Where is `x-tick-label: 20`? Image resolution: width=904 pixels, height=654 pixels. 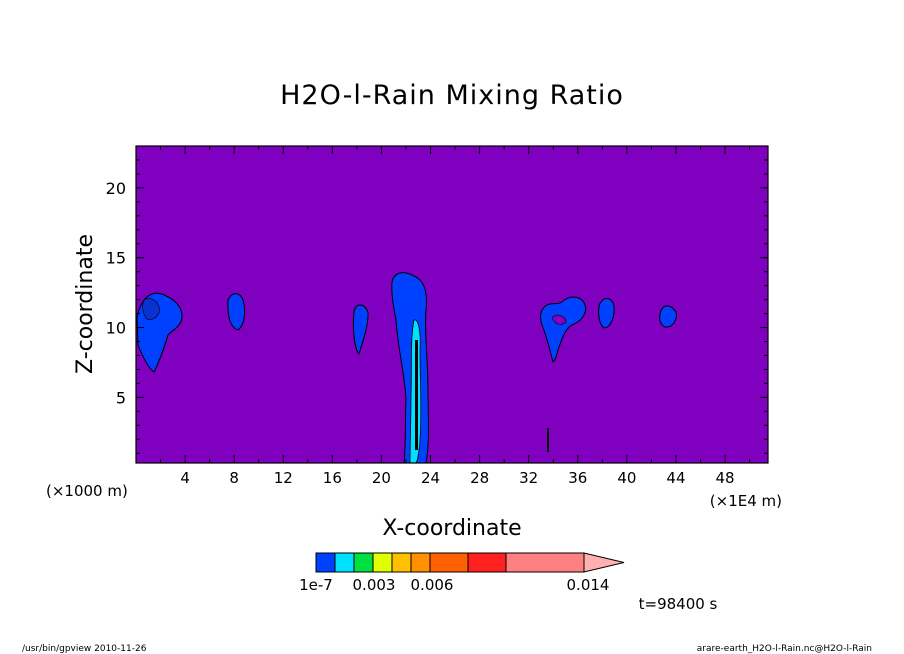 x-tick-label: 20 is located at coordinates (381, 478).